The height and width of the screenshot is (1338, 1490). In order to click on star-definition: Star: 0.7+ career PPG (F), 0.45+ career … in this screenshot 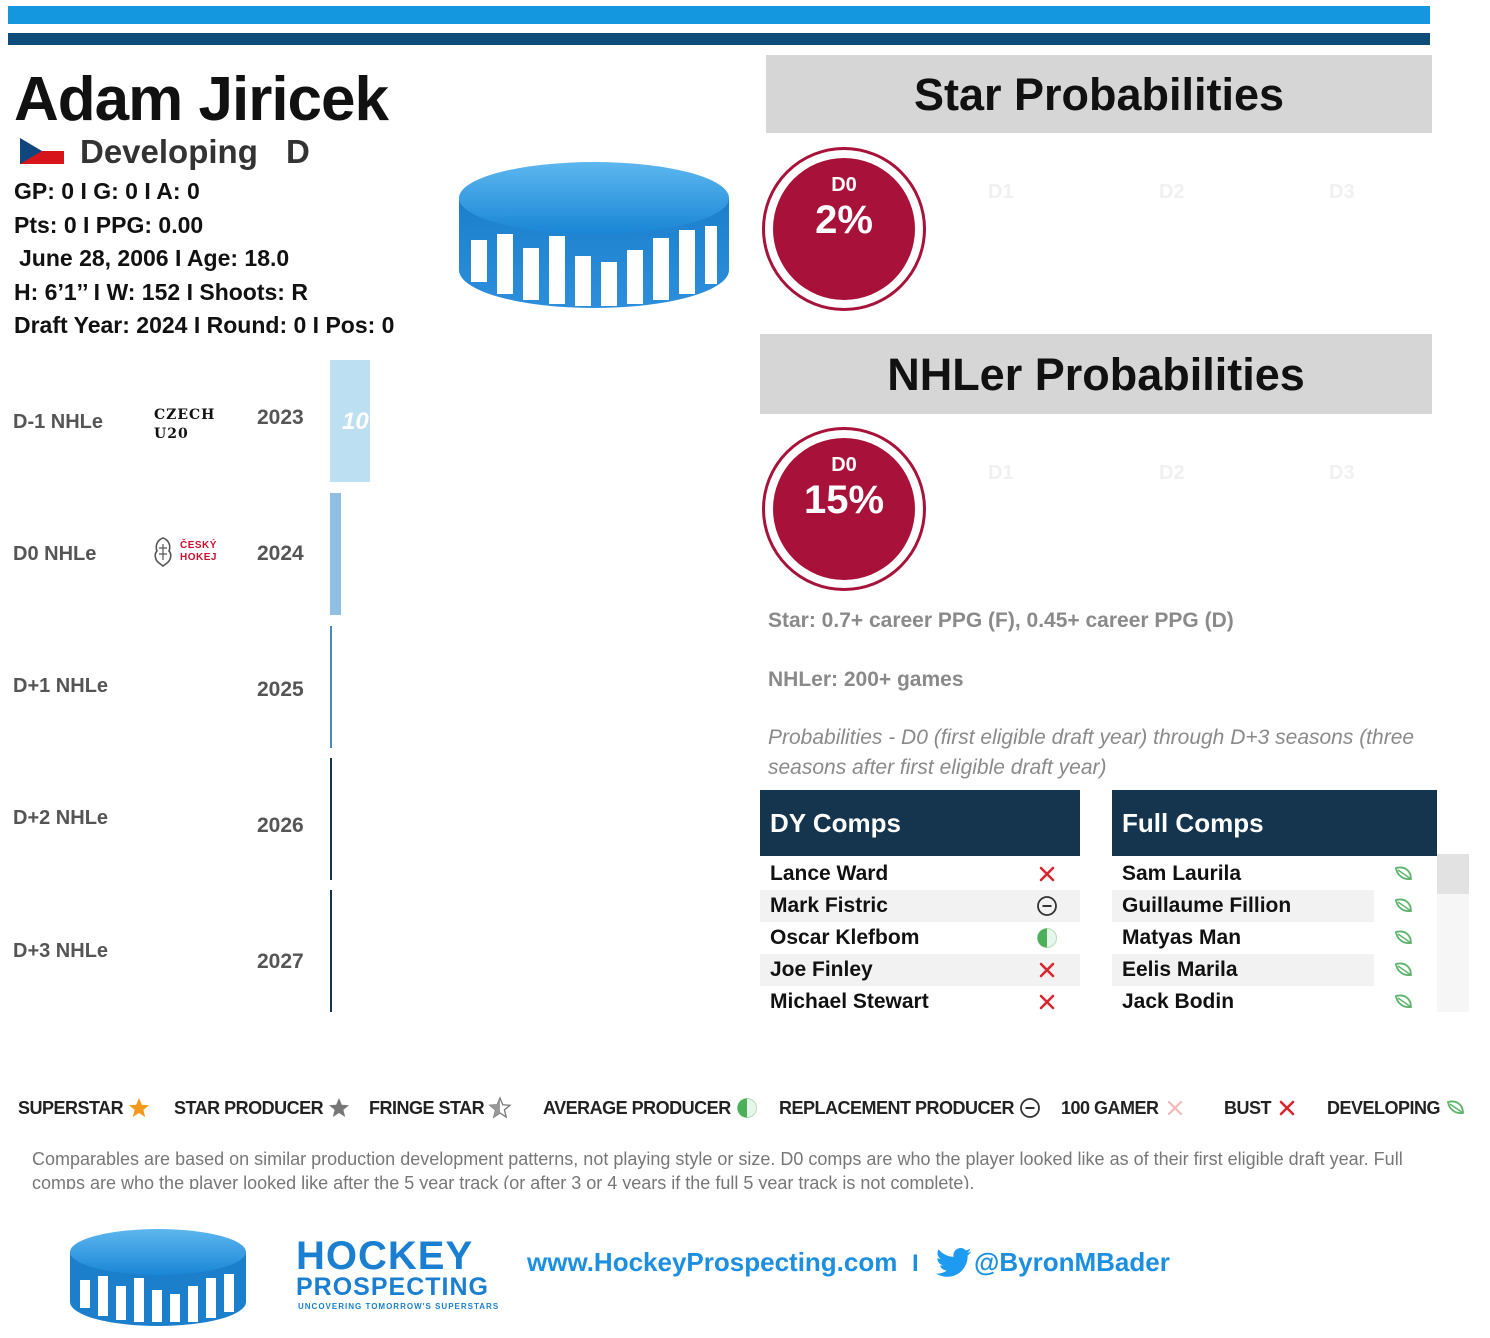, I will do `click(1001, 620)`.